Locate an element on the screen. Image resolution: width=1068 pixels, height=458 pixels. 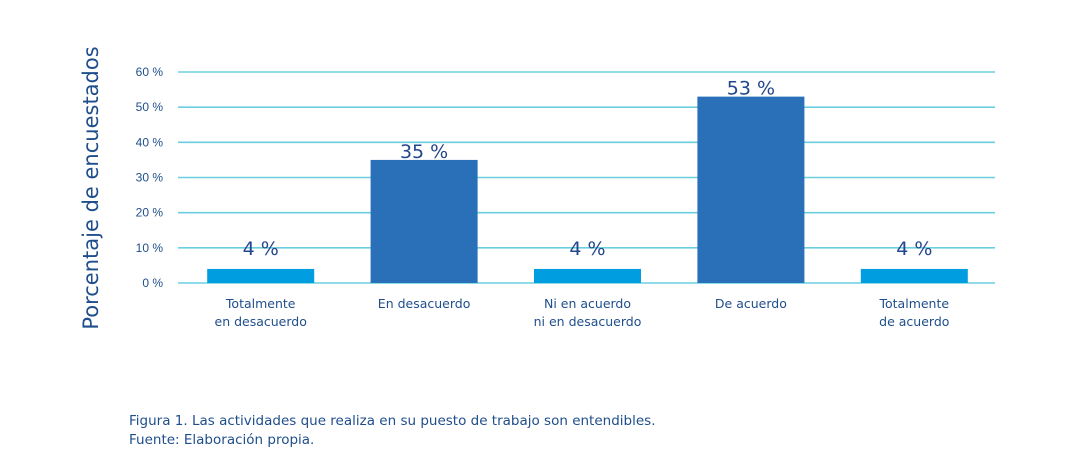
data-label: 35 % is located at coordinates (424, 152).